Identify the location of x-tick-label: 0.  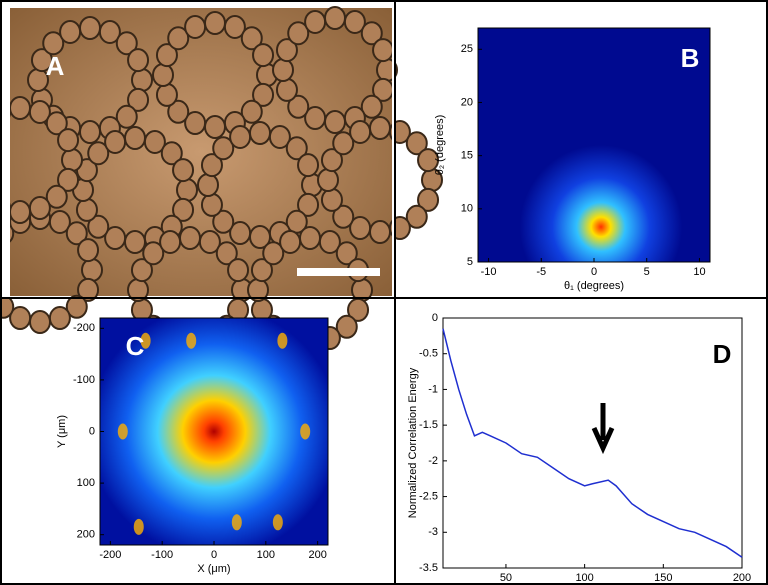
(214, 555).